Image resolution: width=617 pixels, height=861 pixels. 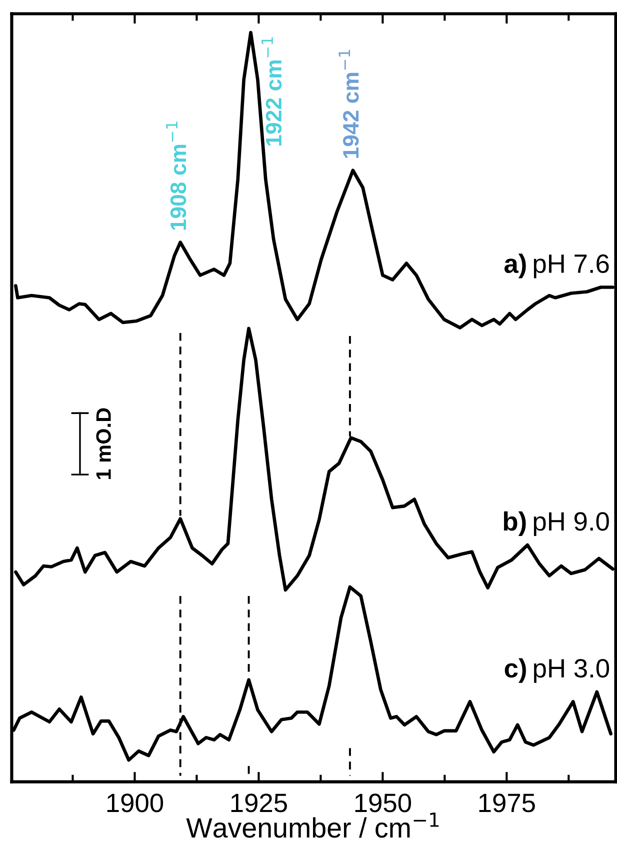 What do you see at coordinates (259, 803) in the screenshot?
I see `x-tick-label: 1925` at bounding box center [259, 803].